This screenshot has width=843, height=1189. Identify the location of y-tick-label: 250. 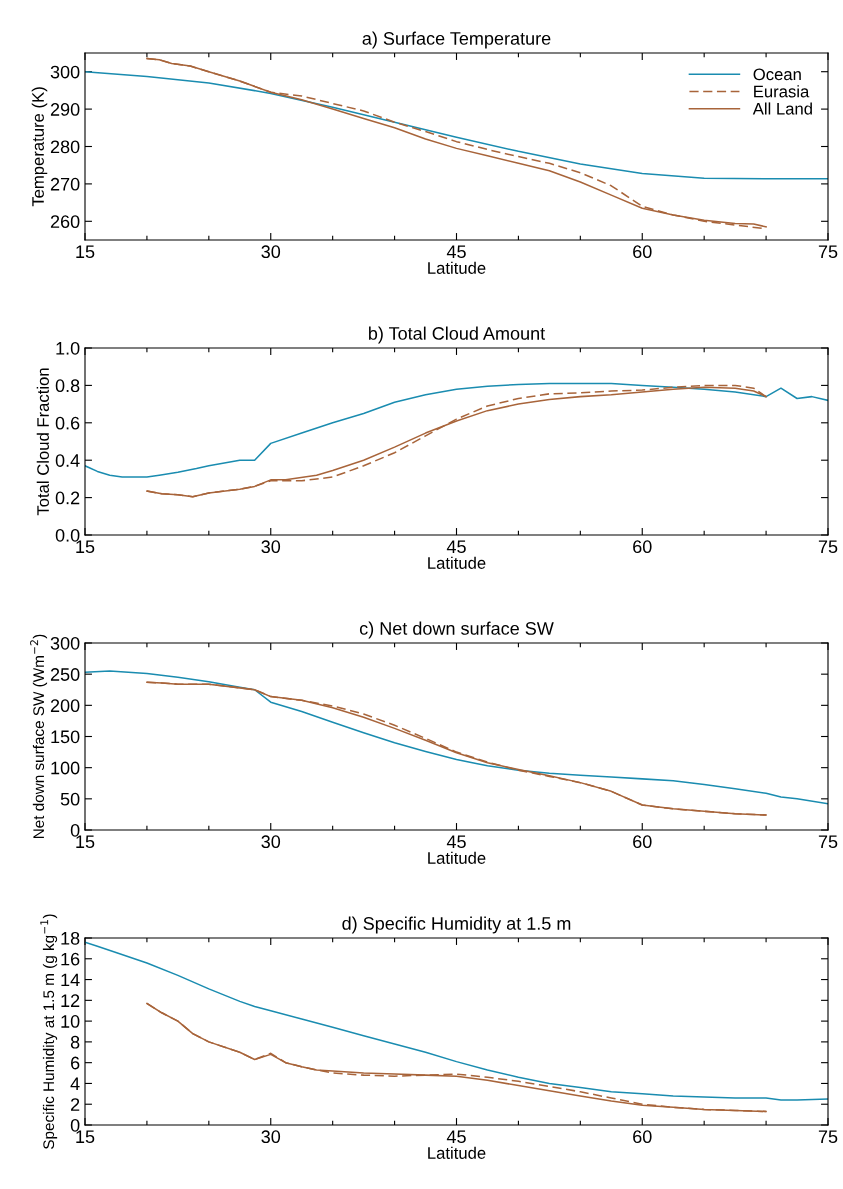
(65, 674).